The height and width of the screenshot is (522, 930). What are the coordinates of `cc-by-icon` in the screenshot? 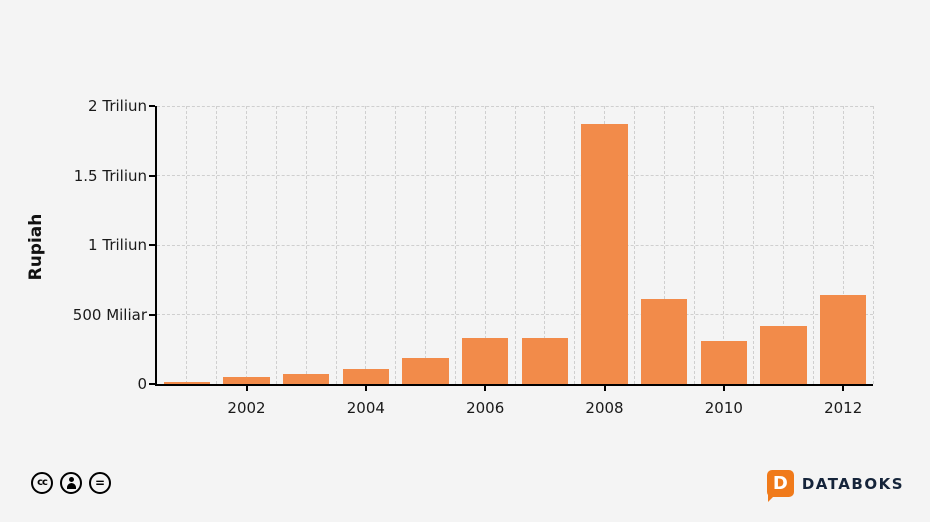 It's located at (71, 483).